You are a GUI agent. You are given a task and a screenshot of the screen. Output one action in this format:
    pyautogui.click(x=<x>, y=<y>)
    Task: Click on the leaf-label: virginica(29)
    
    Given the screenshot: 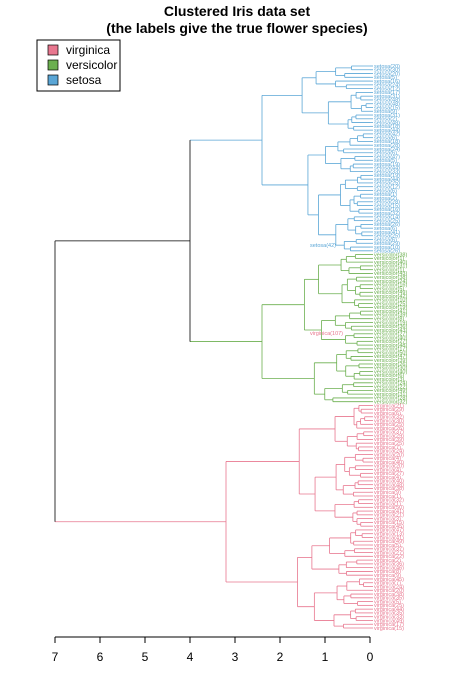 What is the action you would take?
    pyautogui.click(x=389, y=410)
    